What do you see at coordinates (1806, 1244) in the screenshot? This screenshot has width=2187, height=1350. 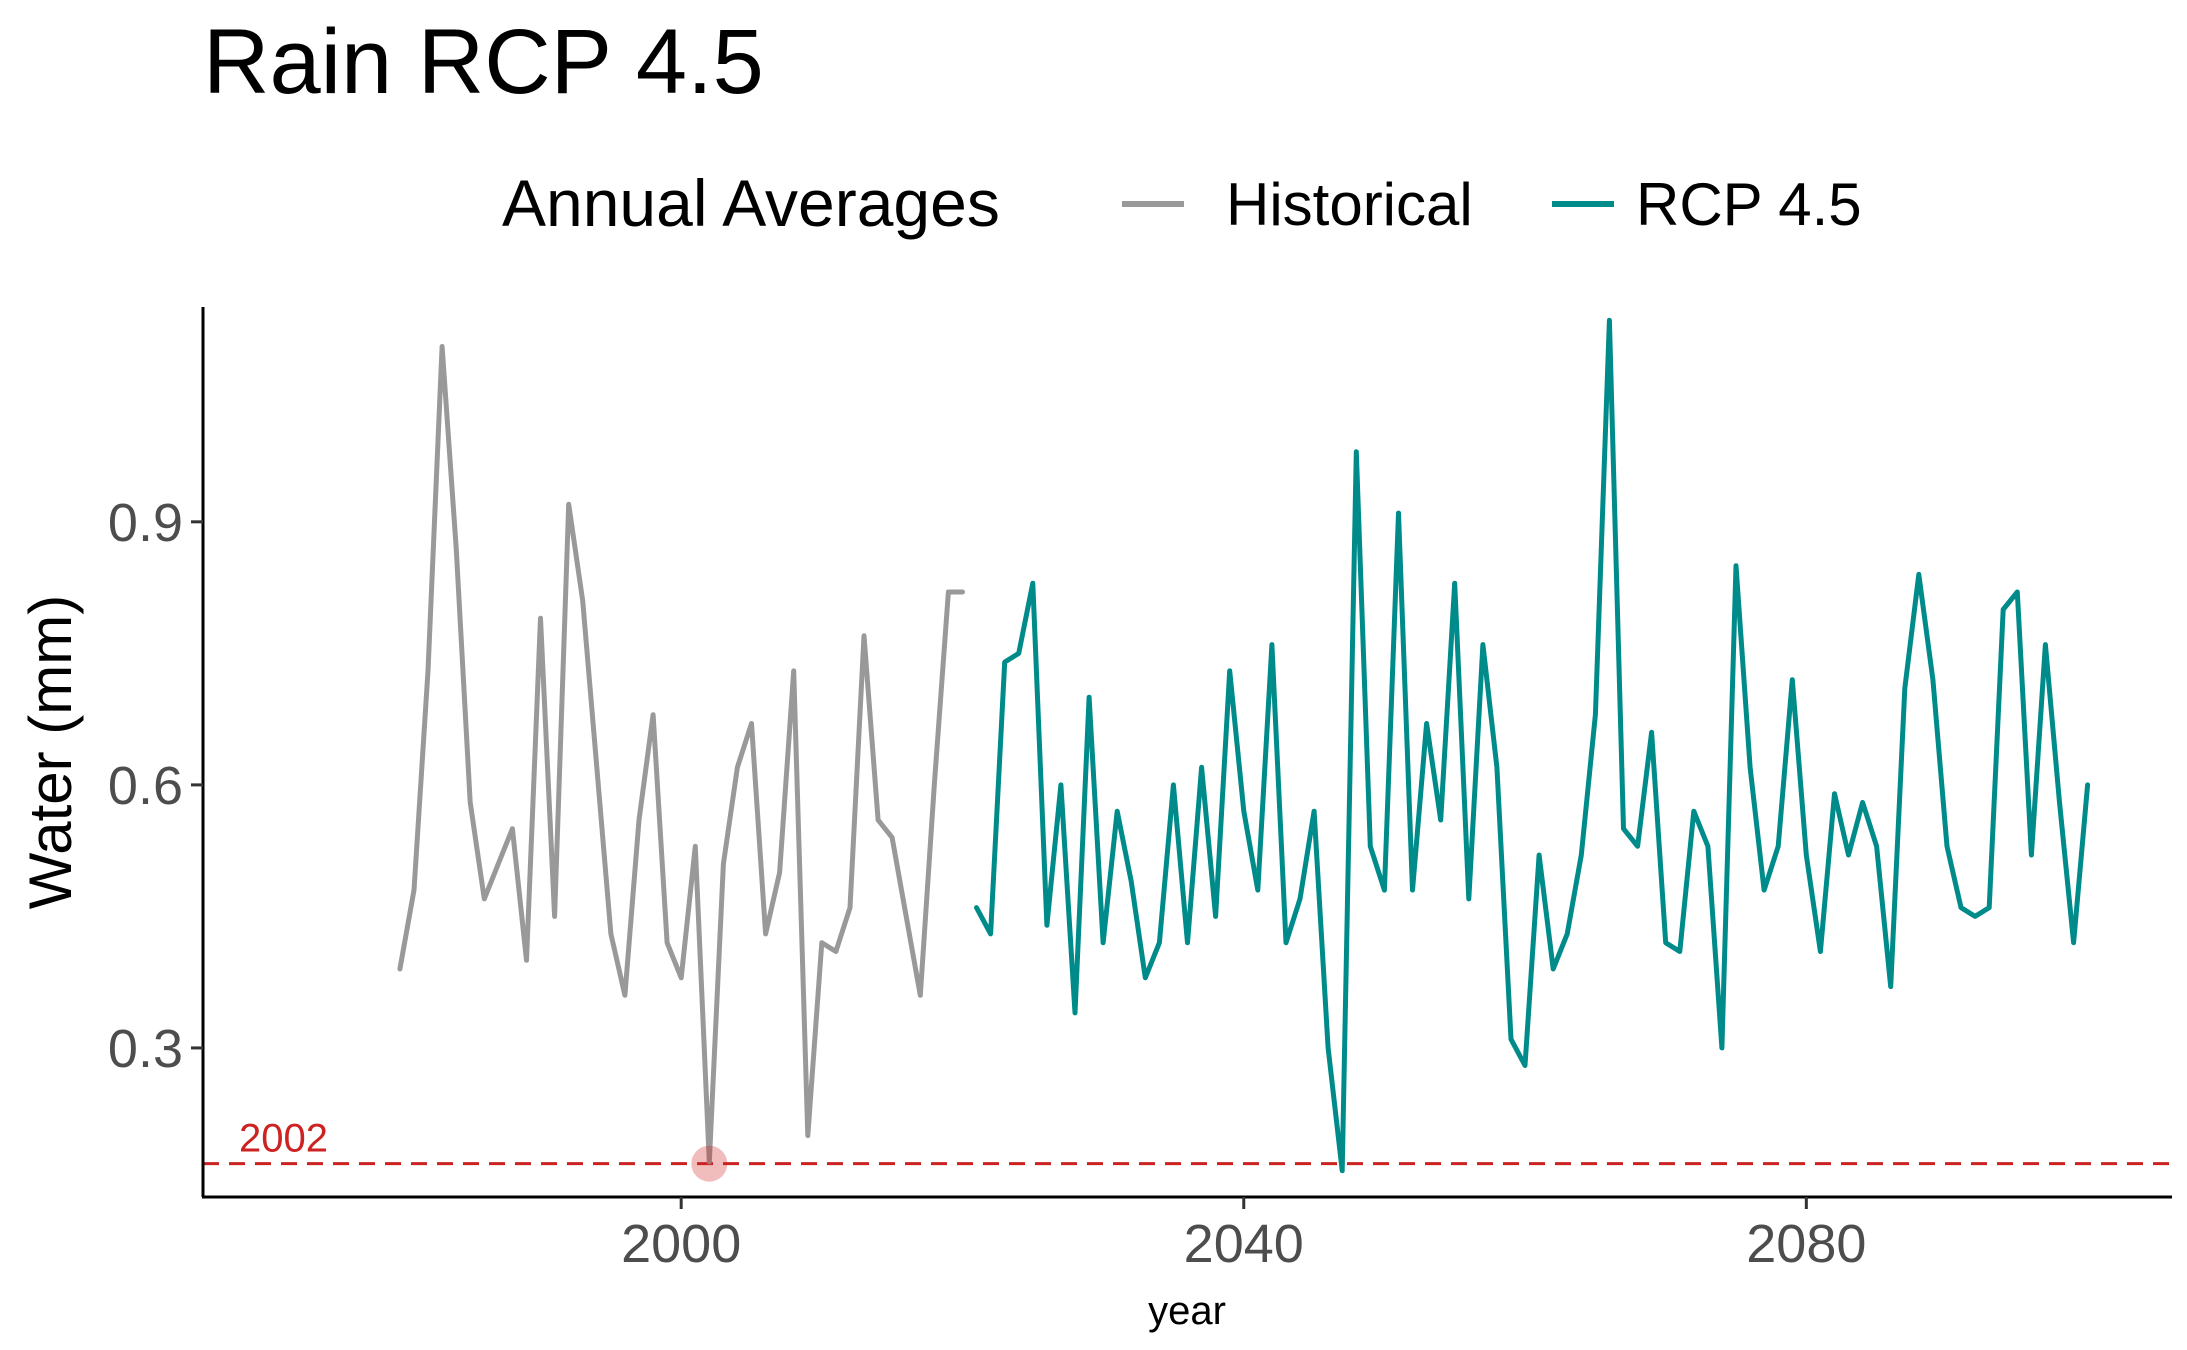 I see `x-tick-label: 2080` at bounding box center [1806, 1244].